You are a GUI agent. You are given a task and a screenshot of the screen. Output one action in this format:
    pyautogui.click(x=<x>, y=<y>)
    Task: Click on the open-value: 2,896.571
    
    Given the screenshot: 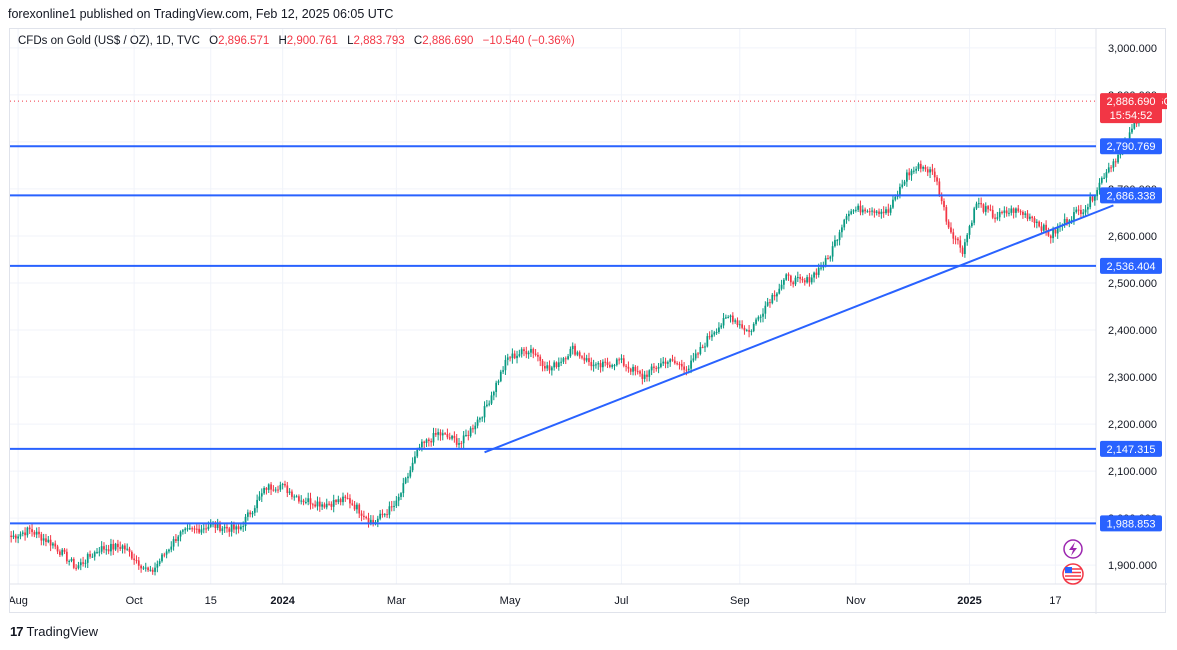 What is the action you would take?
    pyautogui.click(x=244, y=41)
    